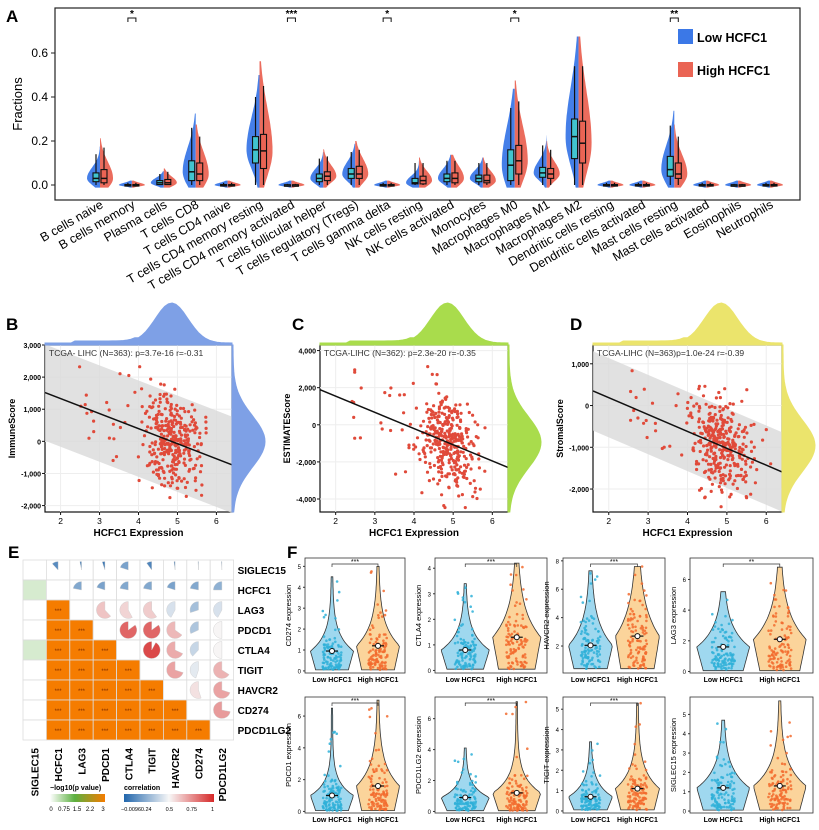  What do you see at coordinates (129, 764) in the screenshot?
I see `column-label: CTLA4` at bounding box center [129, 764].